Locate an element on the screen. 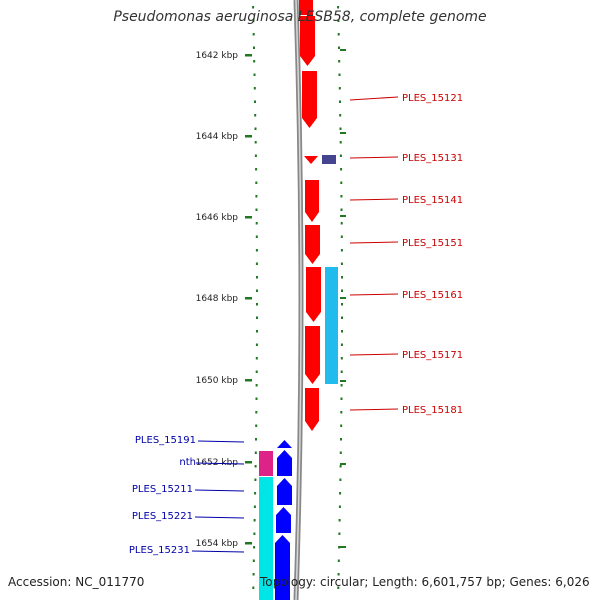 This screenshot has height=600, width=600. gene-label-left: PLES_15221 is located at coordinates (162, 516).